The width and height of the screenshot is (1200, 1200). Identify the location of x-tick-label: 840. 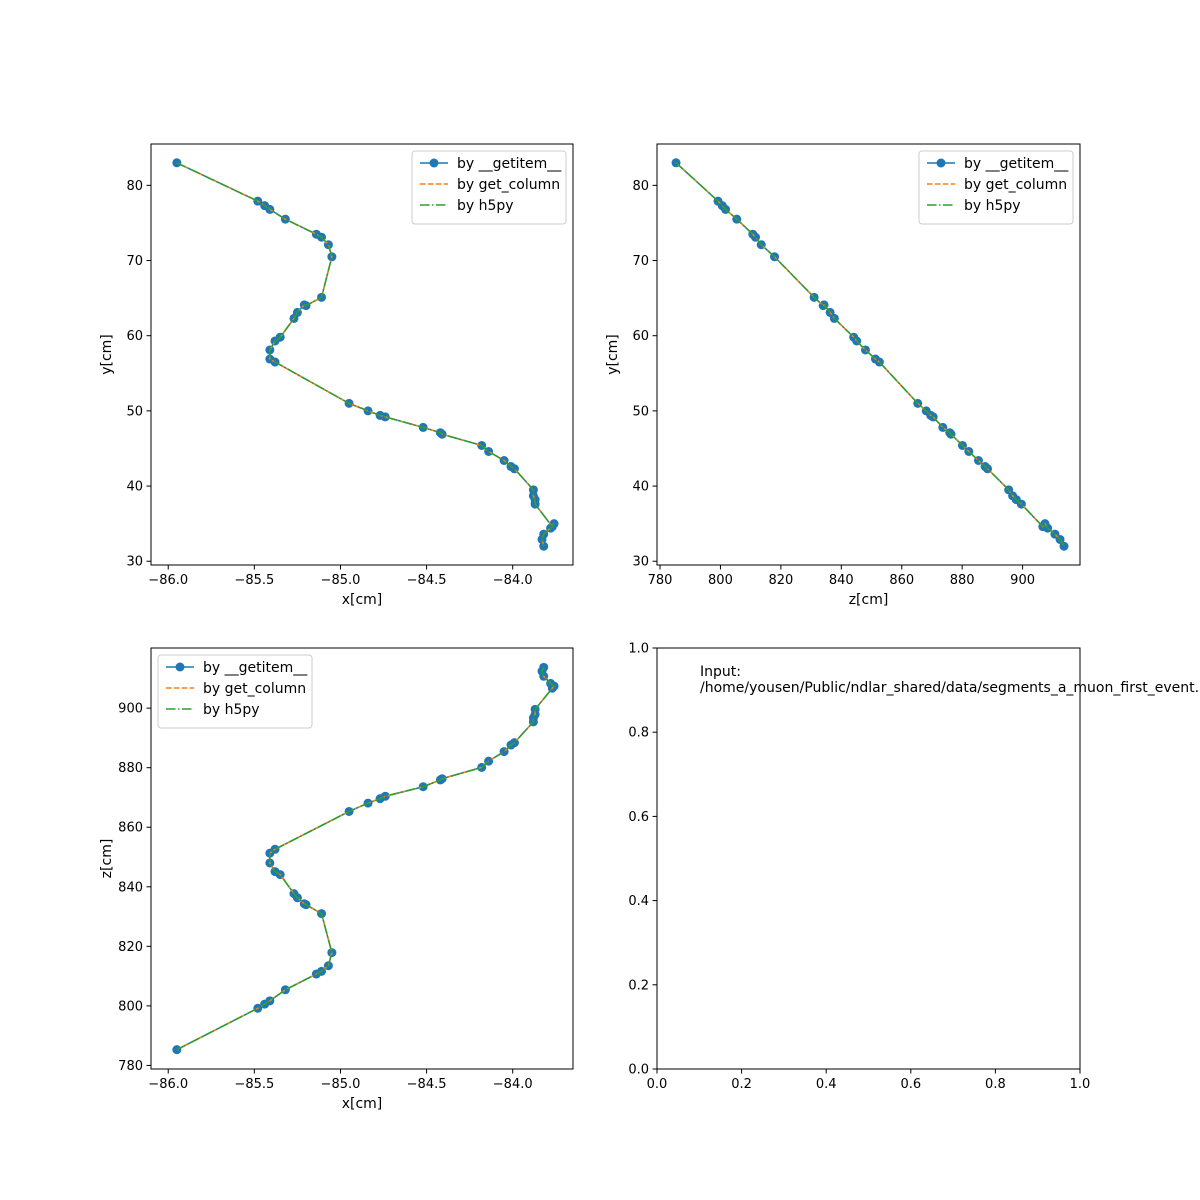
(841, 580).